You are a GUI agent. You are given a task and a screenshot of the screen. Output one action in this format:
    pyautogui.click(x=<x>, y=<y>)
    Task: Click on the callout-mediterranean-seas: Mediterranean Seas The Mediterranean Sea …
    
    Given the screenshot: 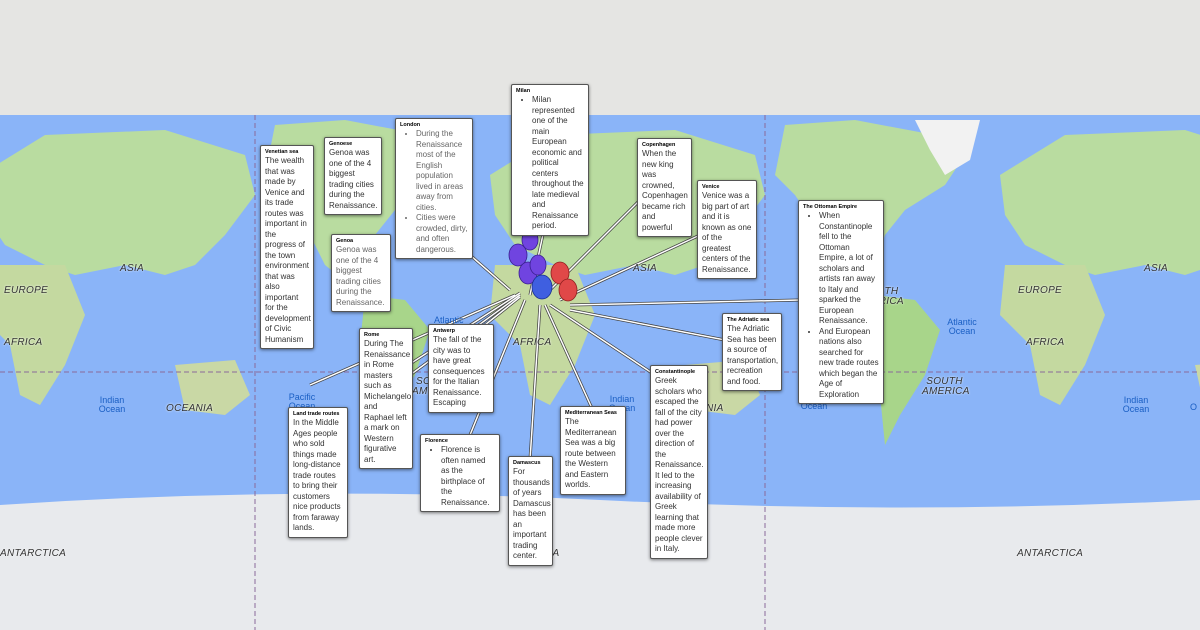 What is the action you would take?
    pyautogui.click(x=593, y=450)
    